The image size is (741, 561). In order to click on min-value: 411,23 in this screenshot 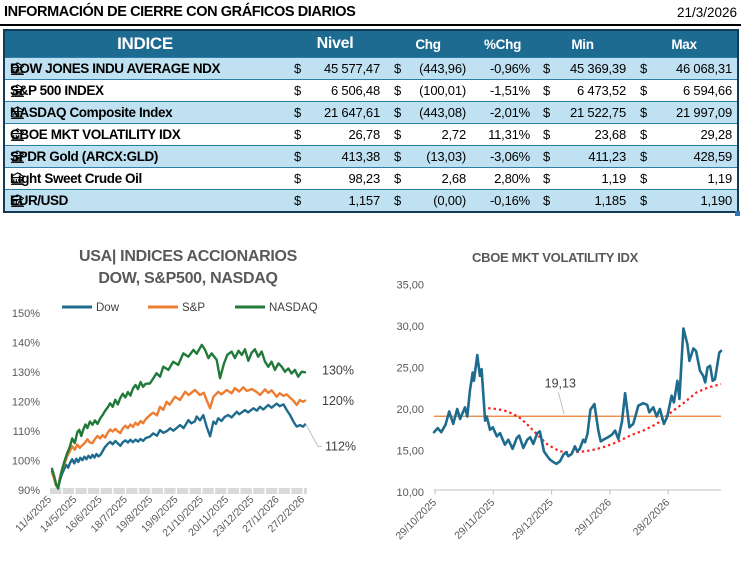, I will do `click(607, 156)`.